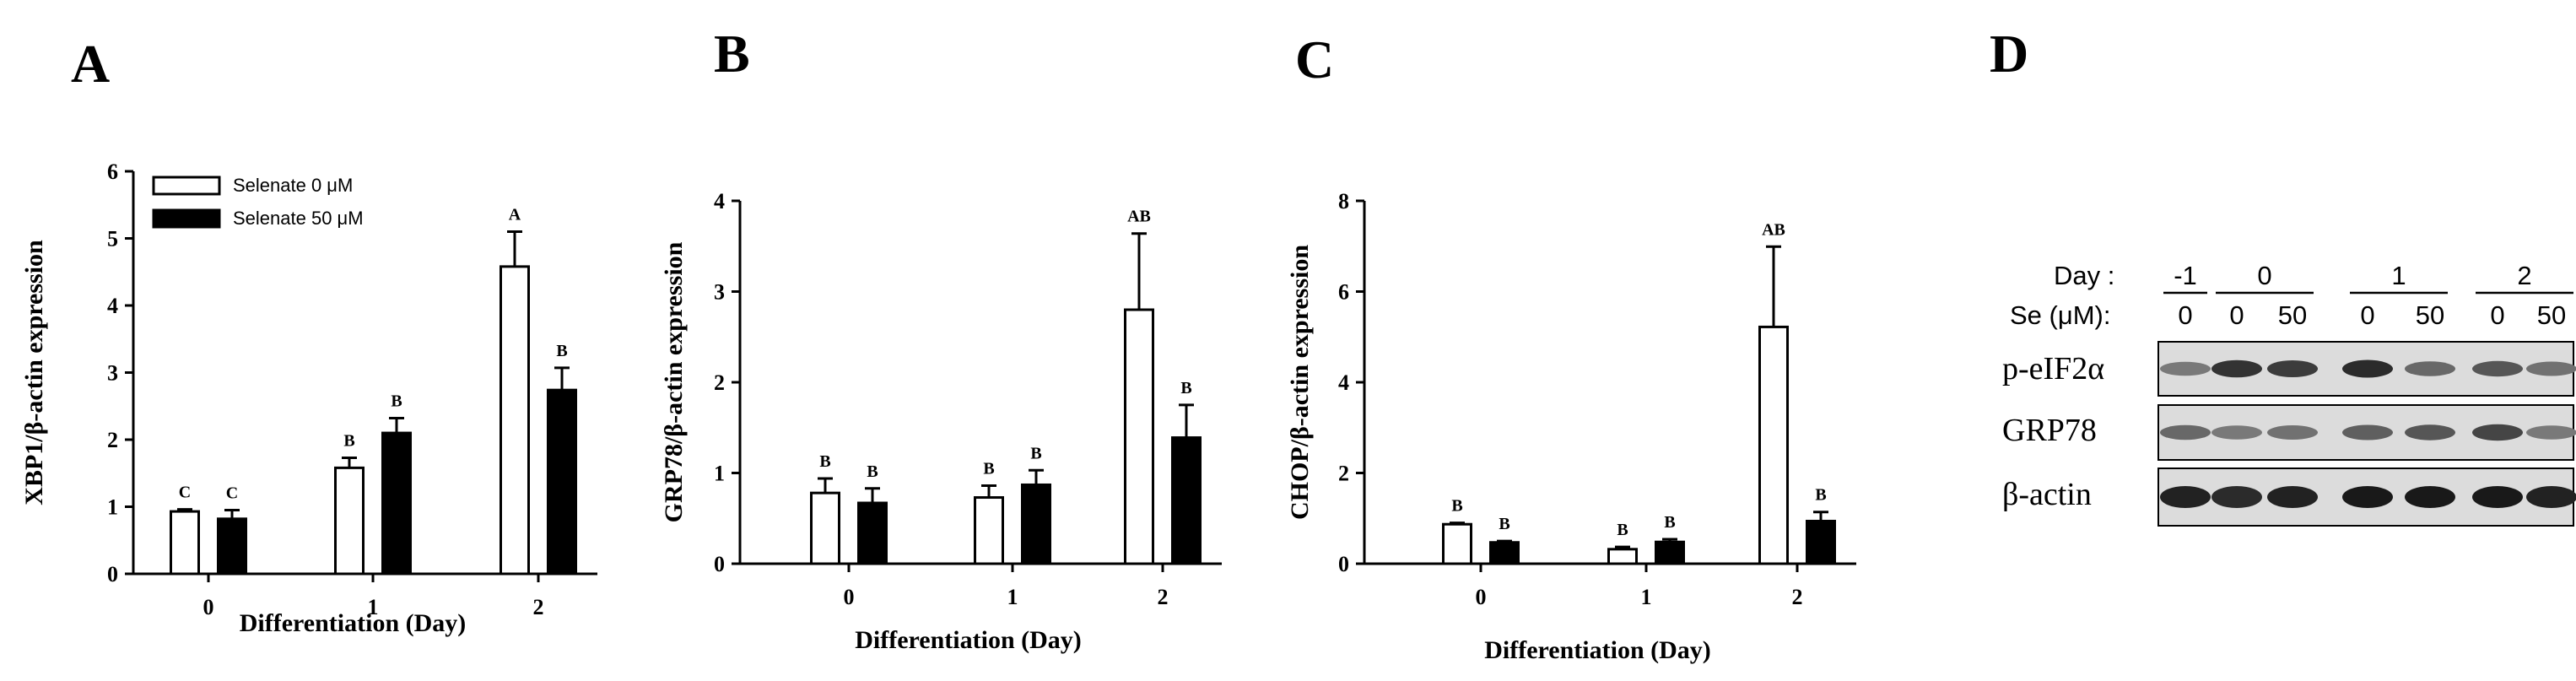  What do you see at coordinates (515, 215) in the screenshot?
I see `significance-label: A` at bounding box center [515, 215].